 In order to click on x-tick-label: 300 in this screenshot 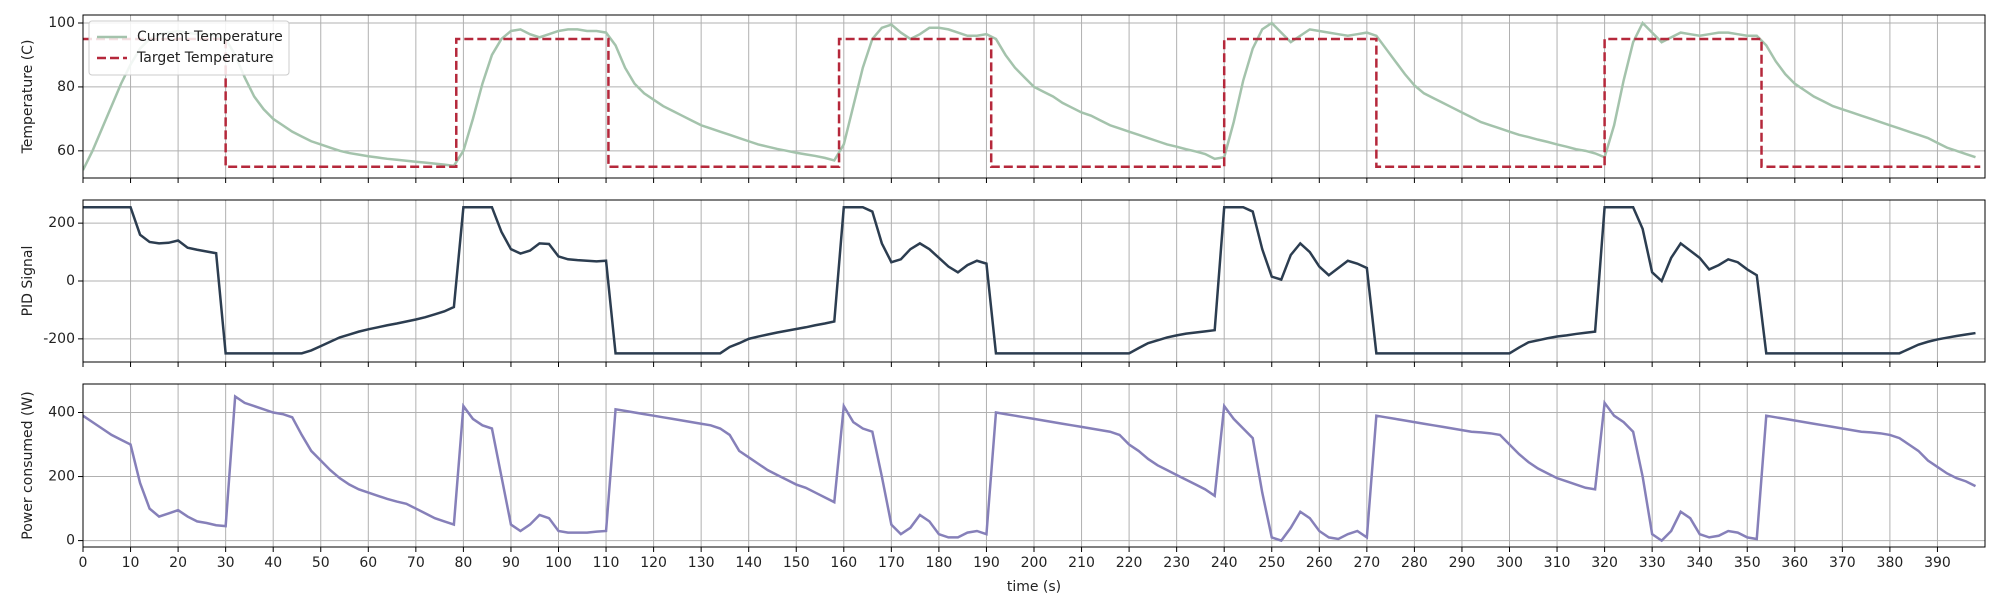, I will do `click(1509, 563)`.